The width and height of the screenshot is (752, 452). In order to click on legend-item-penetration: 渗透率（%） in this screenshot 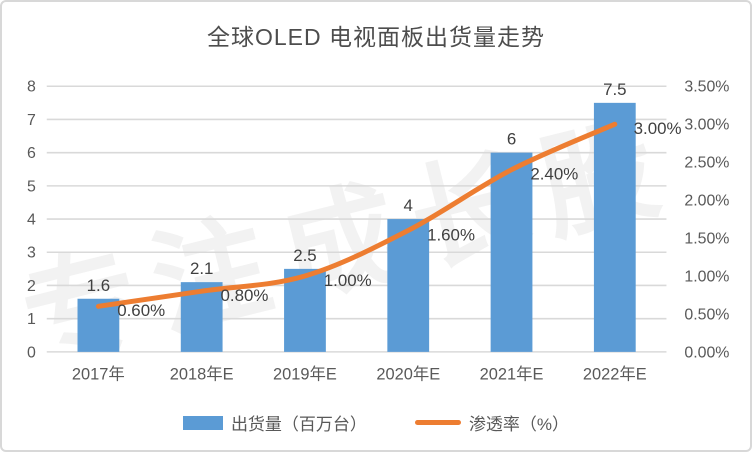, I will do `click(492, 422)`.